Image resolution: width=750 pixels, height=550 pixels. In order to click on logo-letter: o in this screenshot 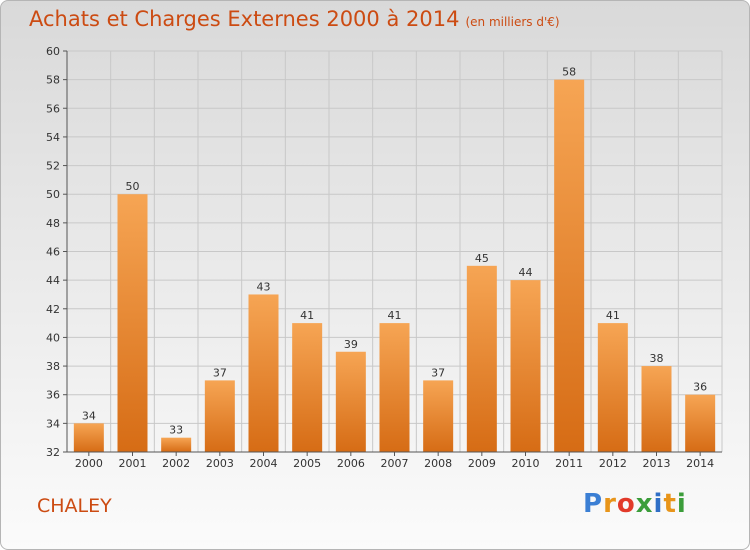, I will do `click(626, 504)`.